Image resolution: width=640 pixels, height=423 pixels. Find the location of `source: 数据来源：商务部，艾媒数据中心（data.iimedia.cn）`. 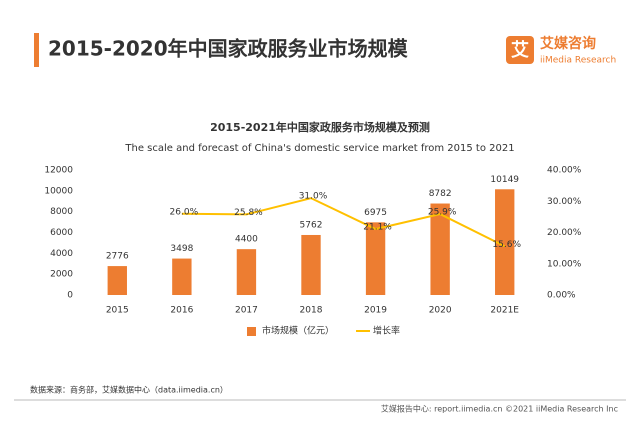

source: 数据来源：商务部，艾媒数据中心（data.iimedia.cn） is located at coordinates (129, 390).